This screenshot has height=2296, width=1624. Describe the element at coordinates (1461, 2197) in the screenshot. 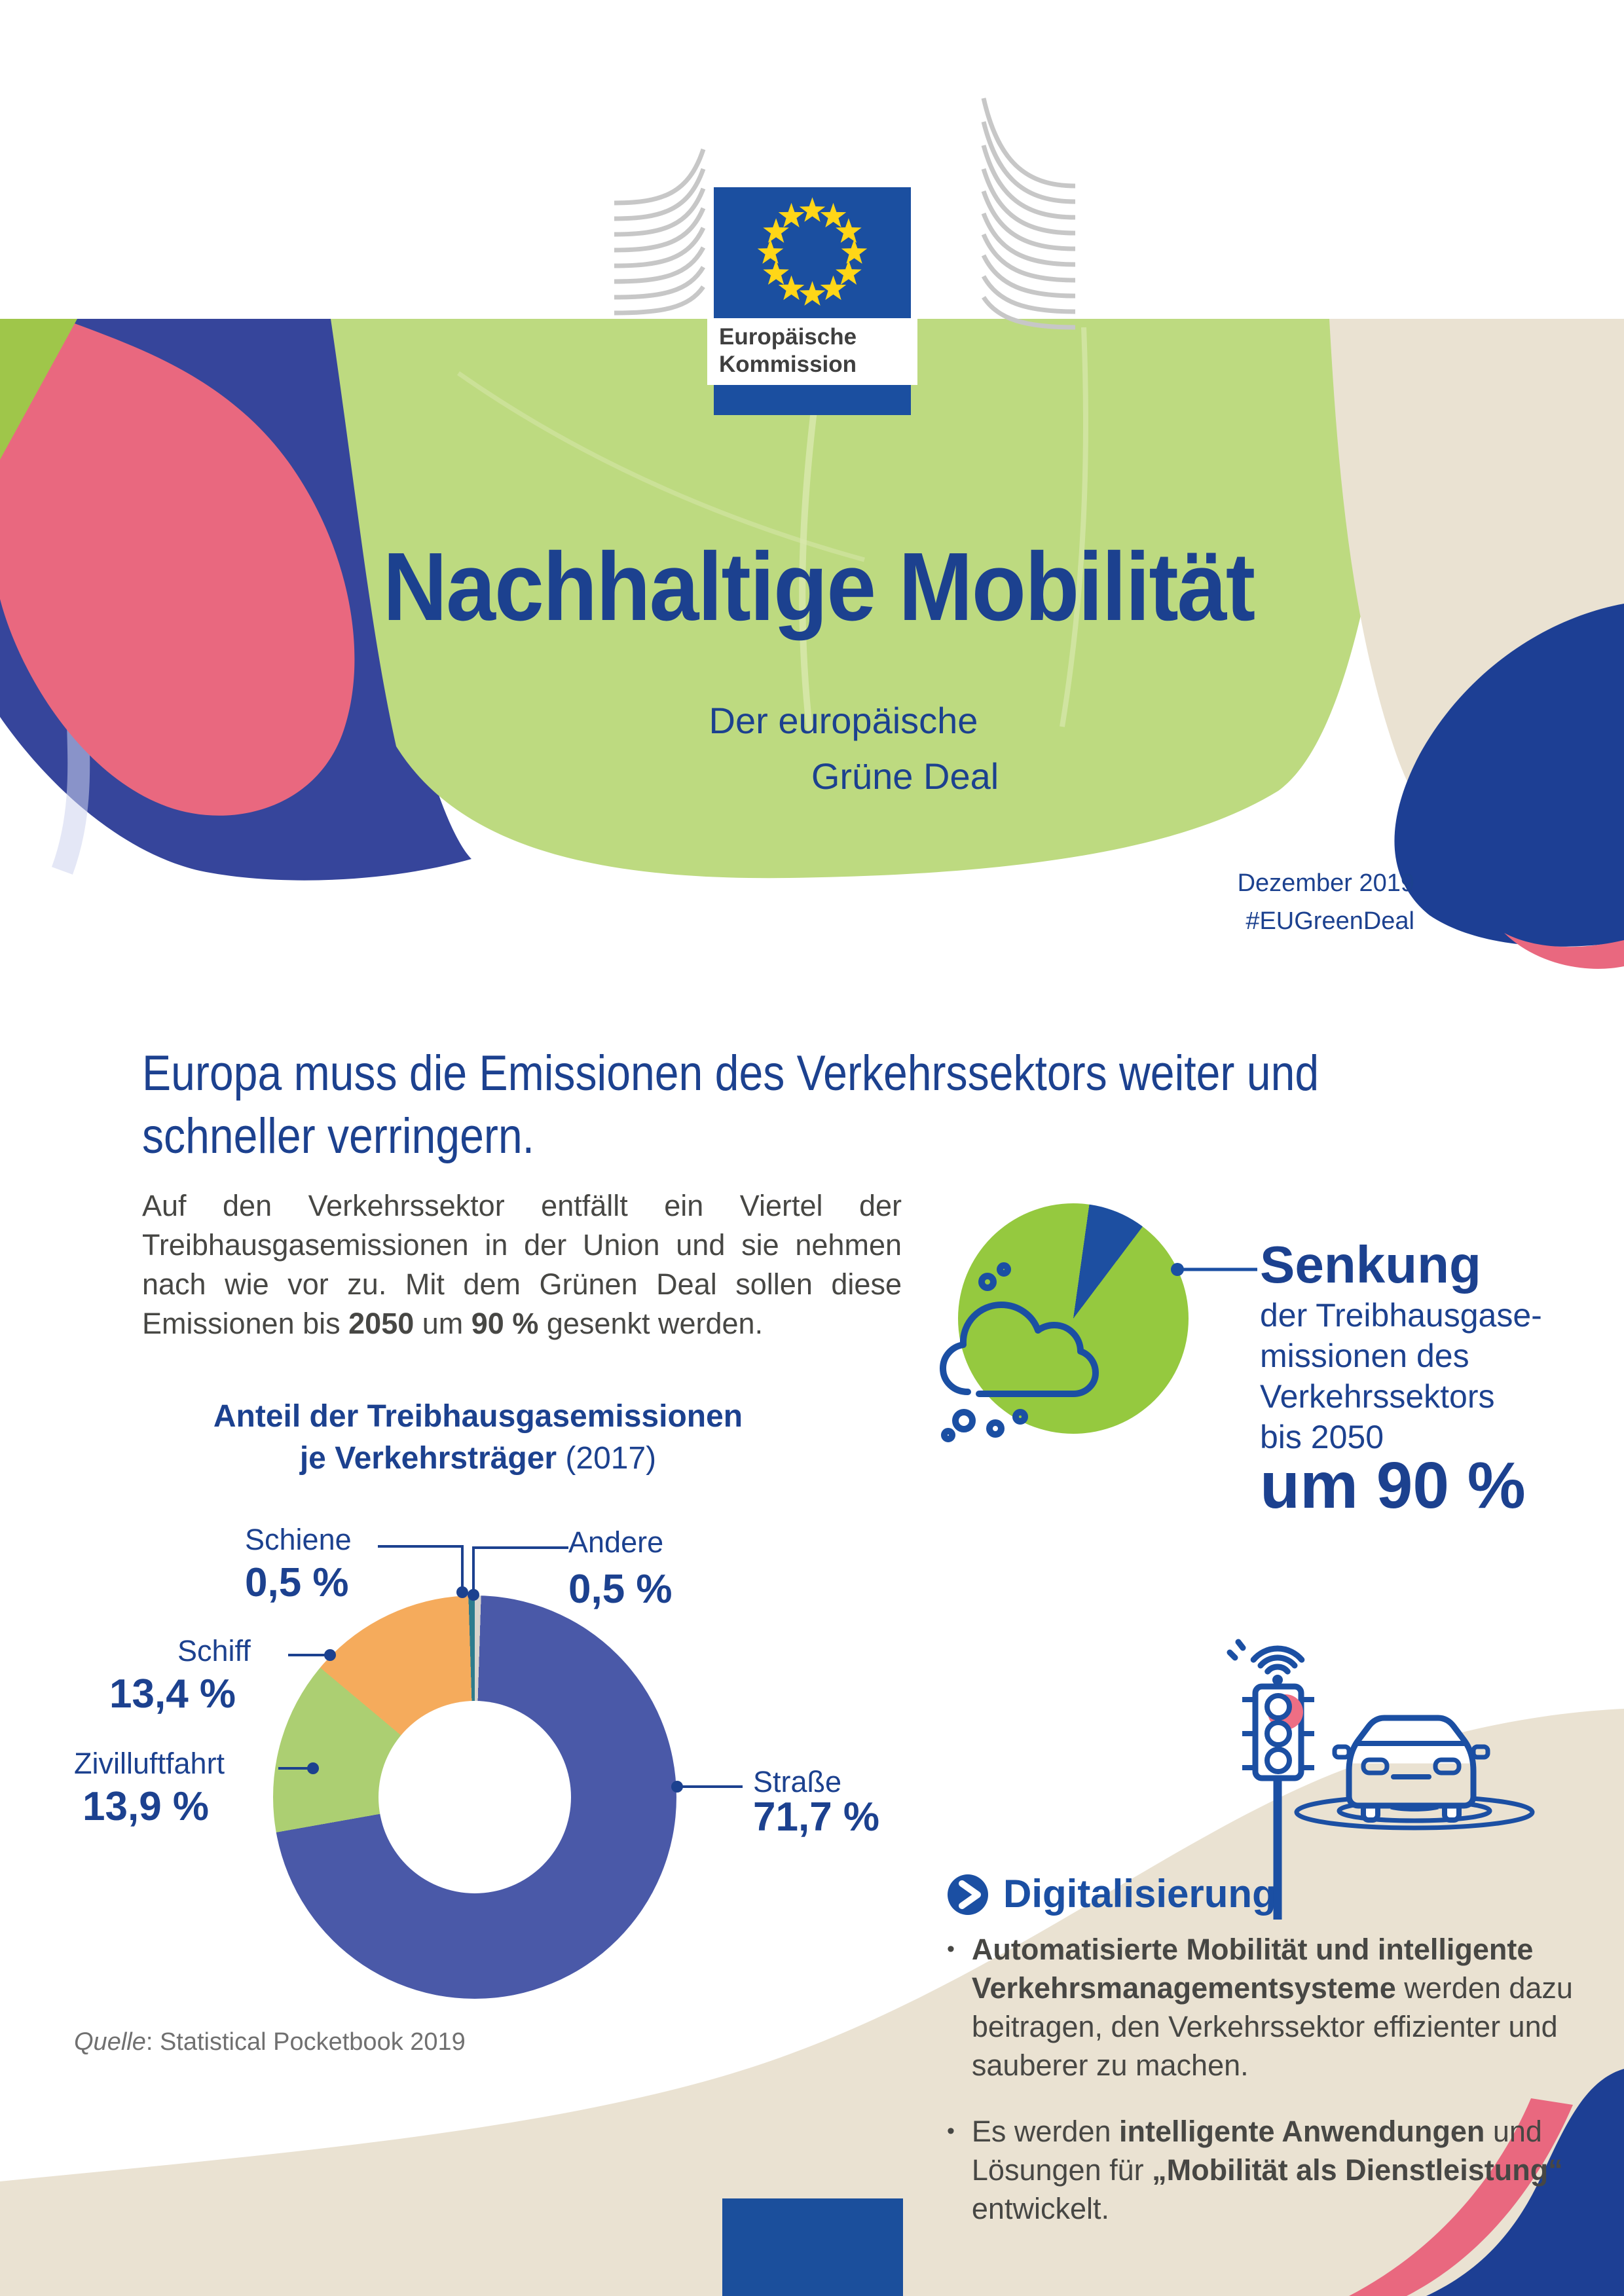

I see `pink-crescent-bottom-right` at that location.